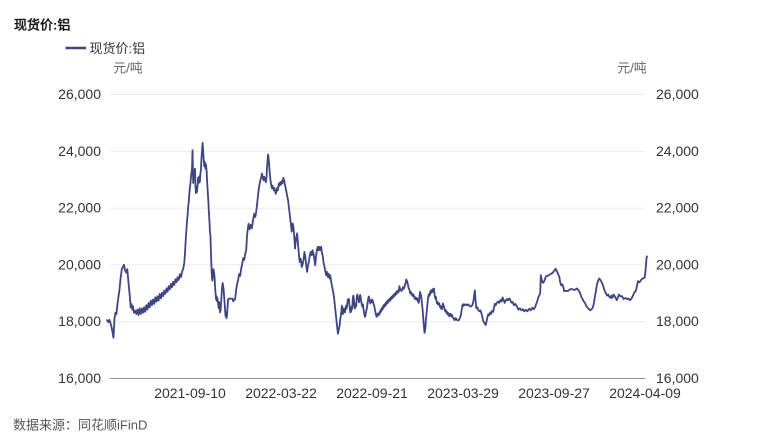  What do you see at coordinates (372, 393) in the screenshot?
I see `svg-text: 2022-09-21` at bounding box center [372, 393].